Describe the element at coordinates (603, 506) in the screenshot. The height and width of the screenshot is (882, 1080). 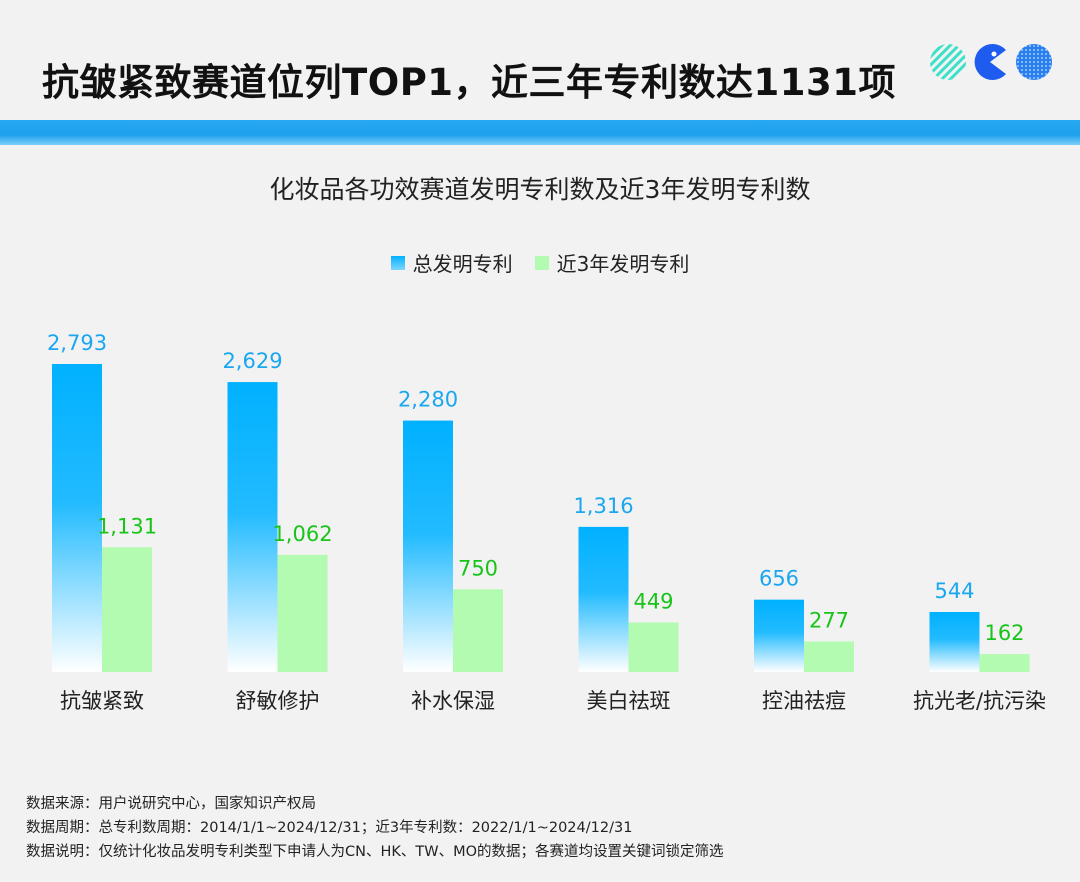
I see `data-label-total-3: 1,316` at that location.